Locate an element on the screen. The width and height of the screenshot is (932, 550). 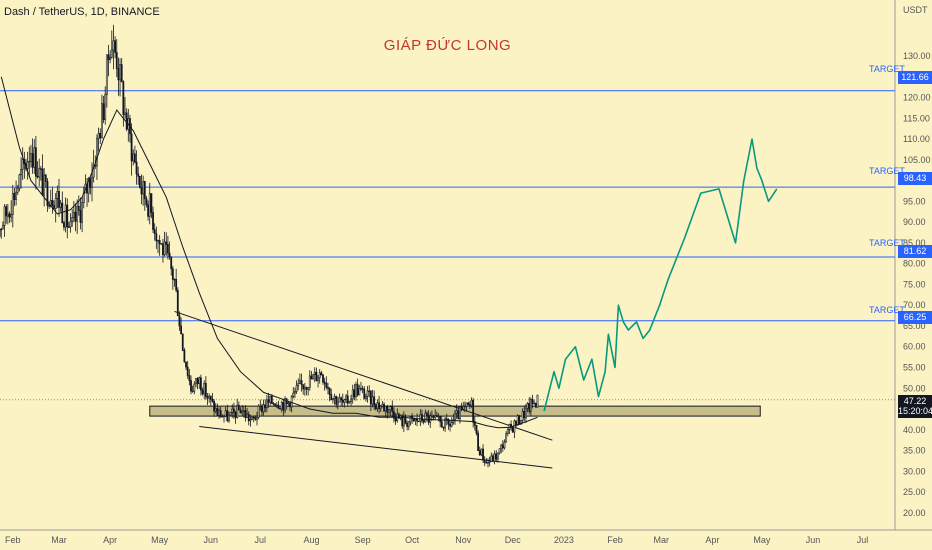
price-tick-label: 35.00 is located at coordinates (914, 451).